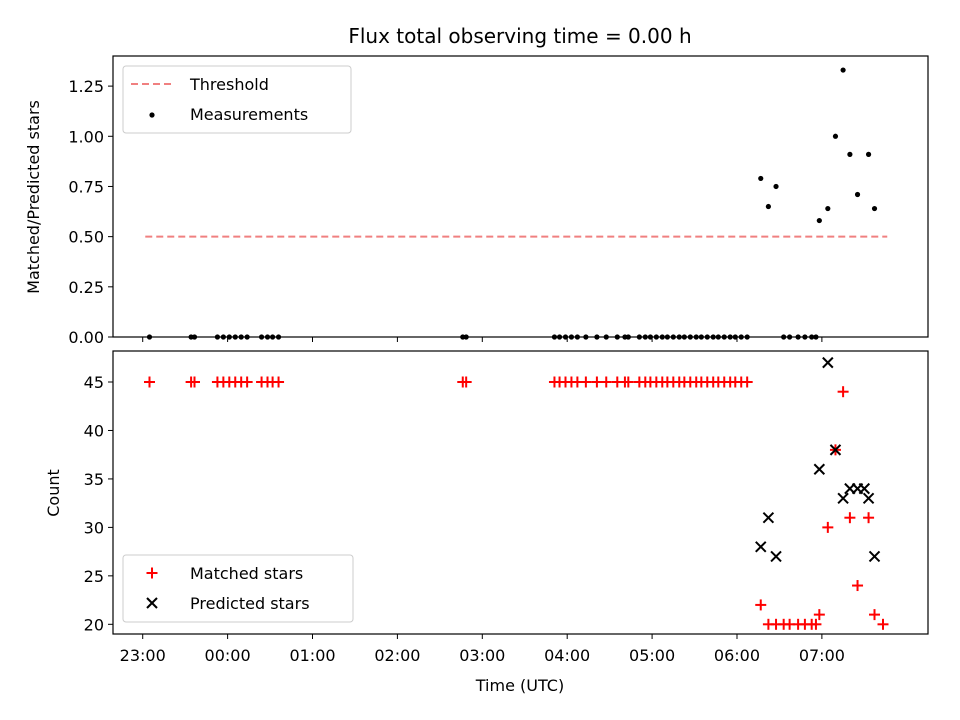 This screenshot has height=720, width=960. Describe the element at coordinates (312, 655) in the screenshot. I see `x-tick-label: 01:00` at that location.